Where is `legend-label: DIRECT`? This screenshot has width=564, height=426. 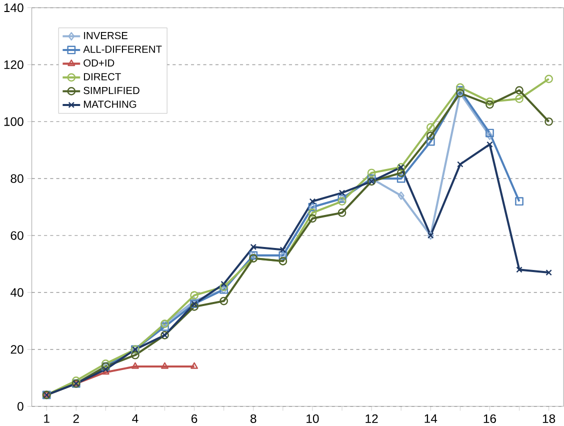
legend-label: DIRECT is located at coordinates (102, 76).